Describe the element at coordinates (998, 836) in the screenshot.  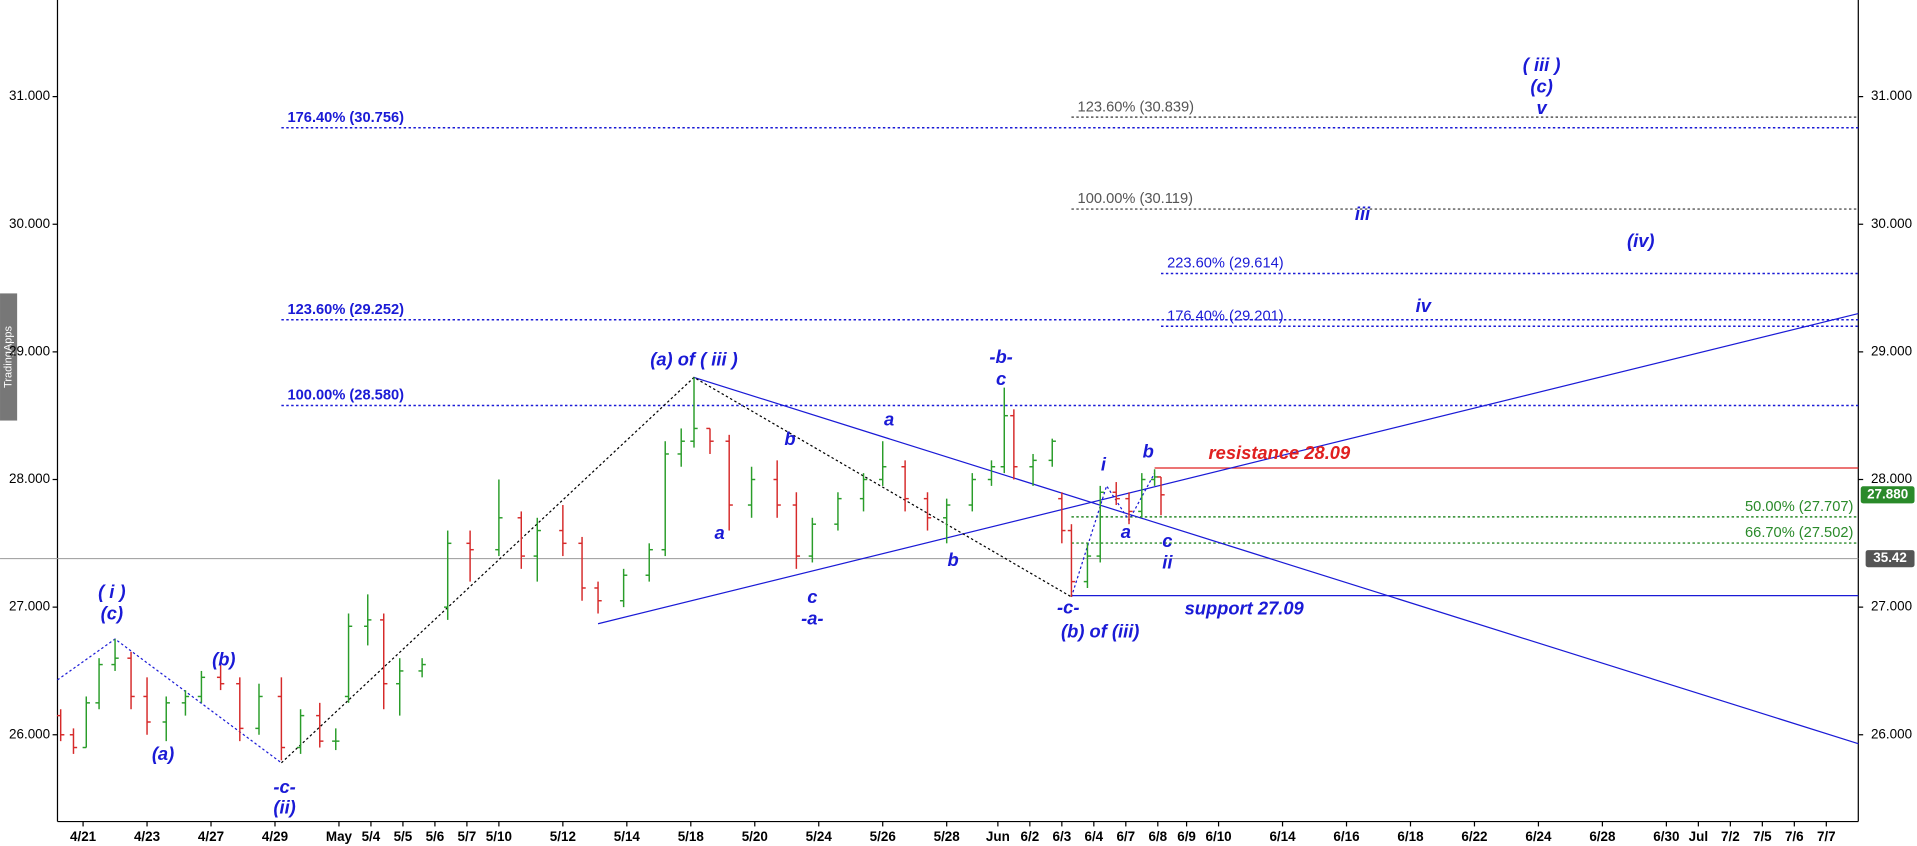
I see `x-tick-label: Jun` at that location.